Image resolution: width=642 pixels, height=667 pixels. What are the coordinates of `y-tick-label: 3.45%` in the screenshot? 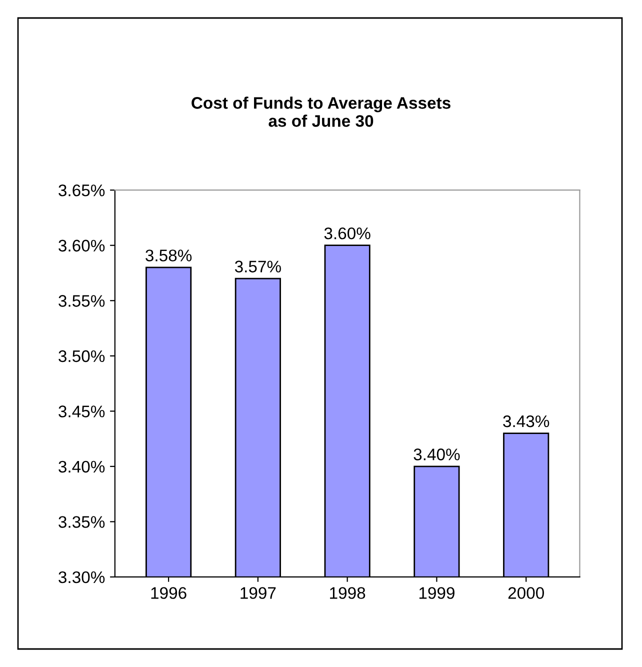 It's located at (81, 412).